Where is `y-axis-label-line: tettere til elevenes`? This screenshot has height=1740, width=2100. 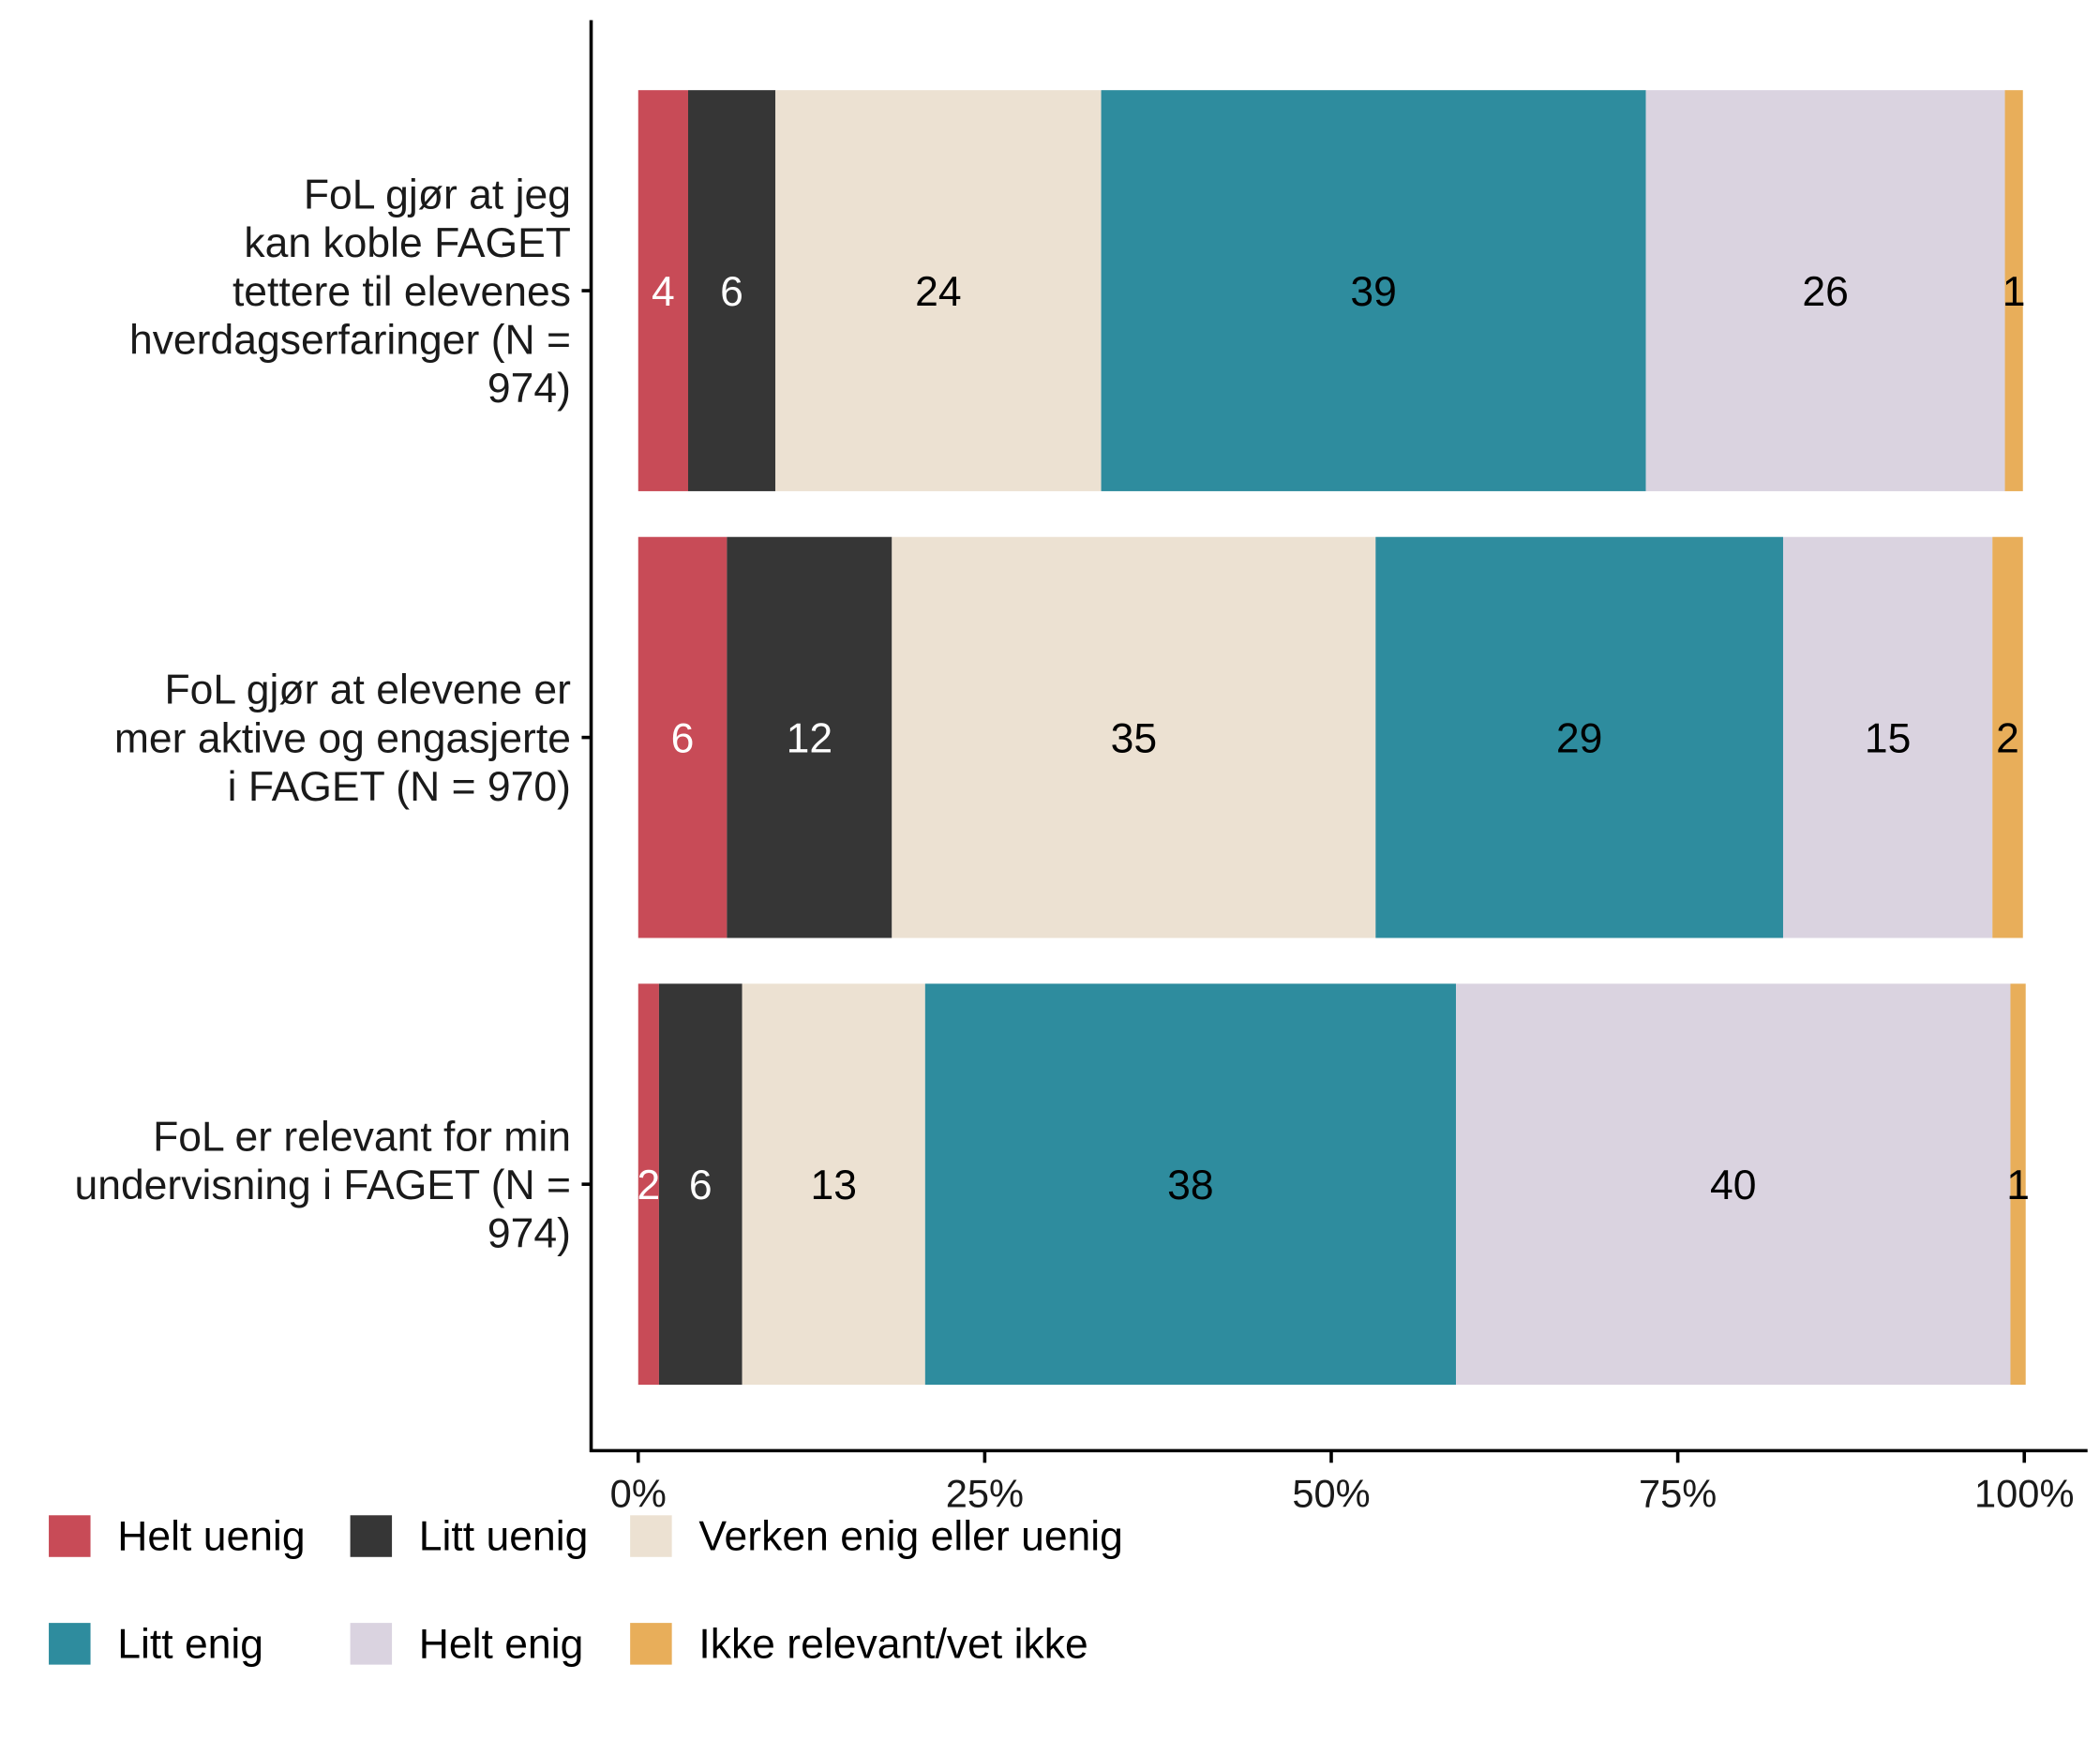 y-axis-label-line: tettere til elevenes is located at coordinates (401, 292).